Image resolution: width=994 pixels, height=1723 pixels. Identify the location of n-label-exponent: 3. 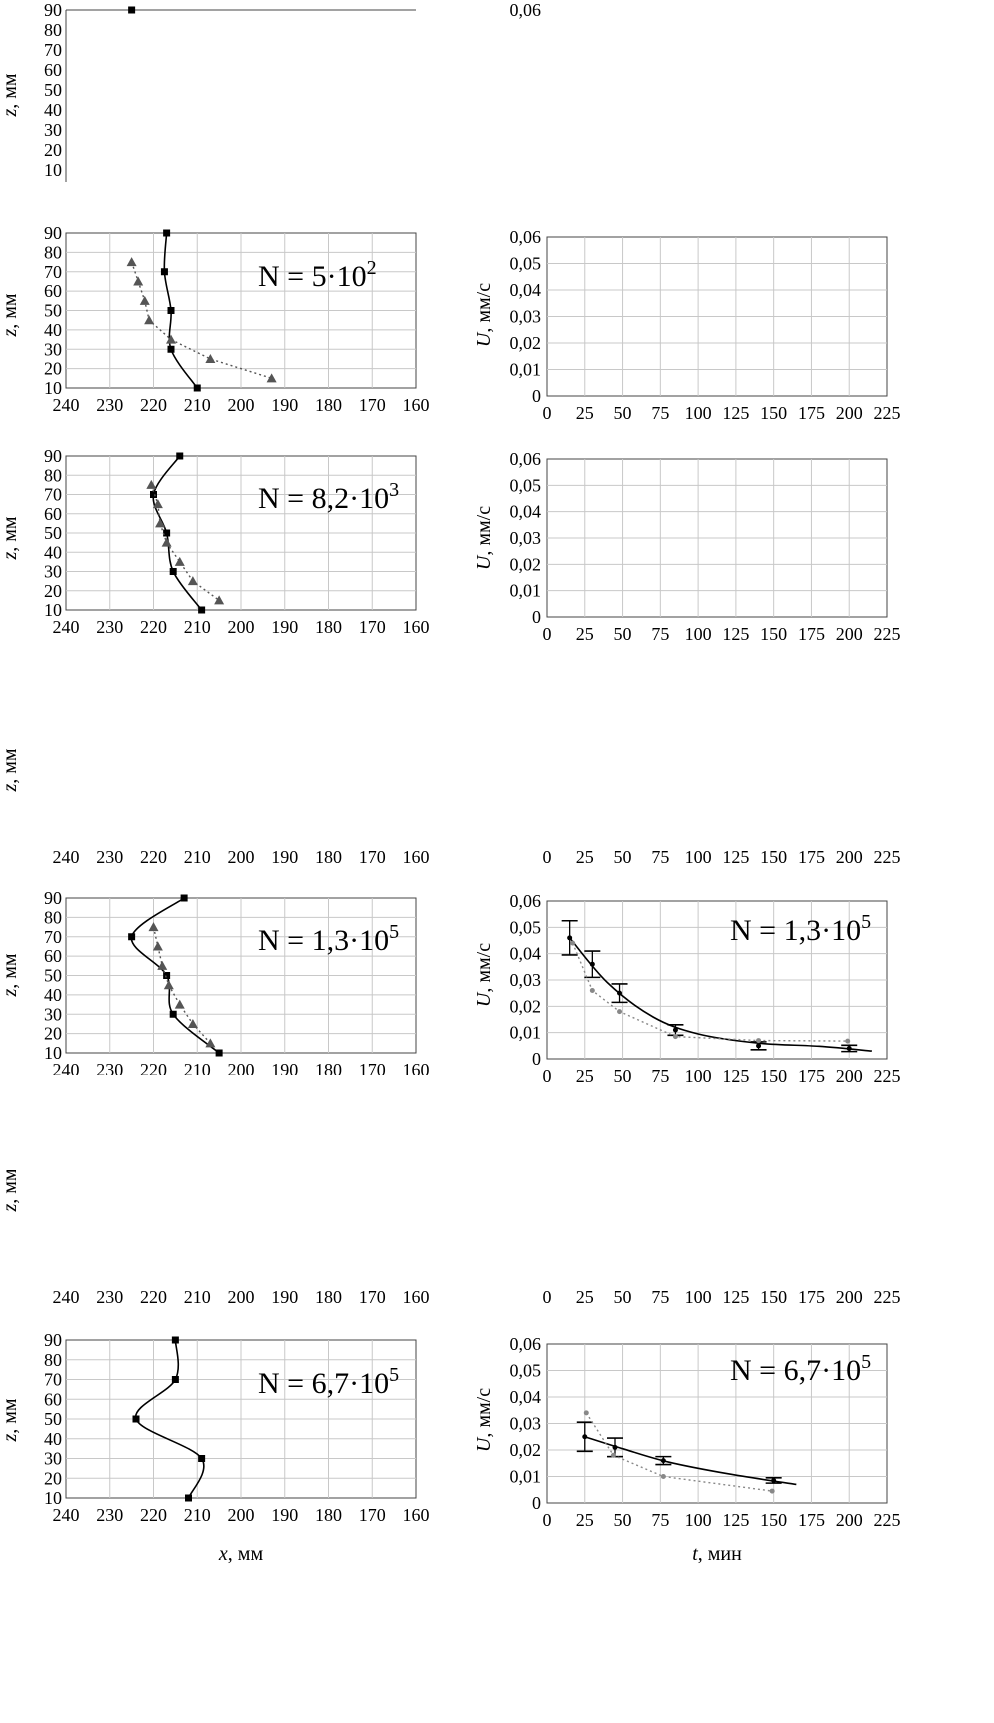
(394, 490).